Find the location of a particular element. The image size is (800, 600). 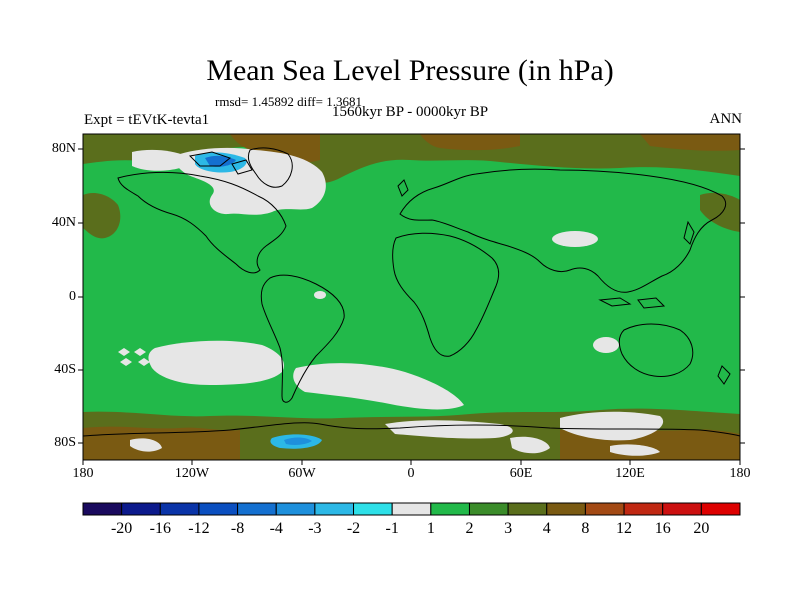

colorbar-label: 3 is located at coordinates (508, 528).